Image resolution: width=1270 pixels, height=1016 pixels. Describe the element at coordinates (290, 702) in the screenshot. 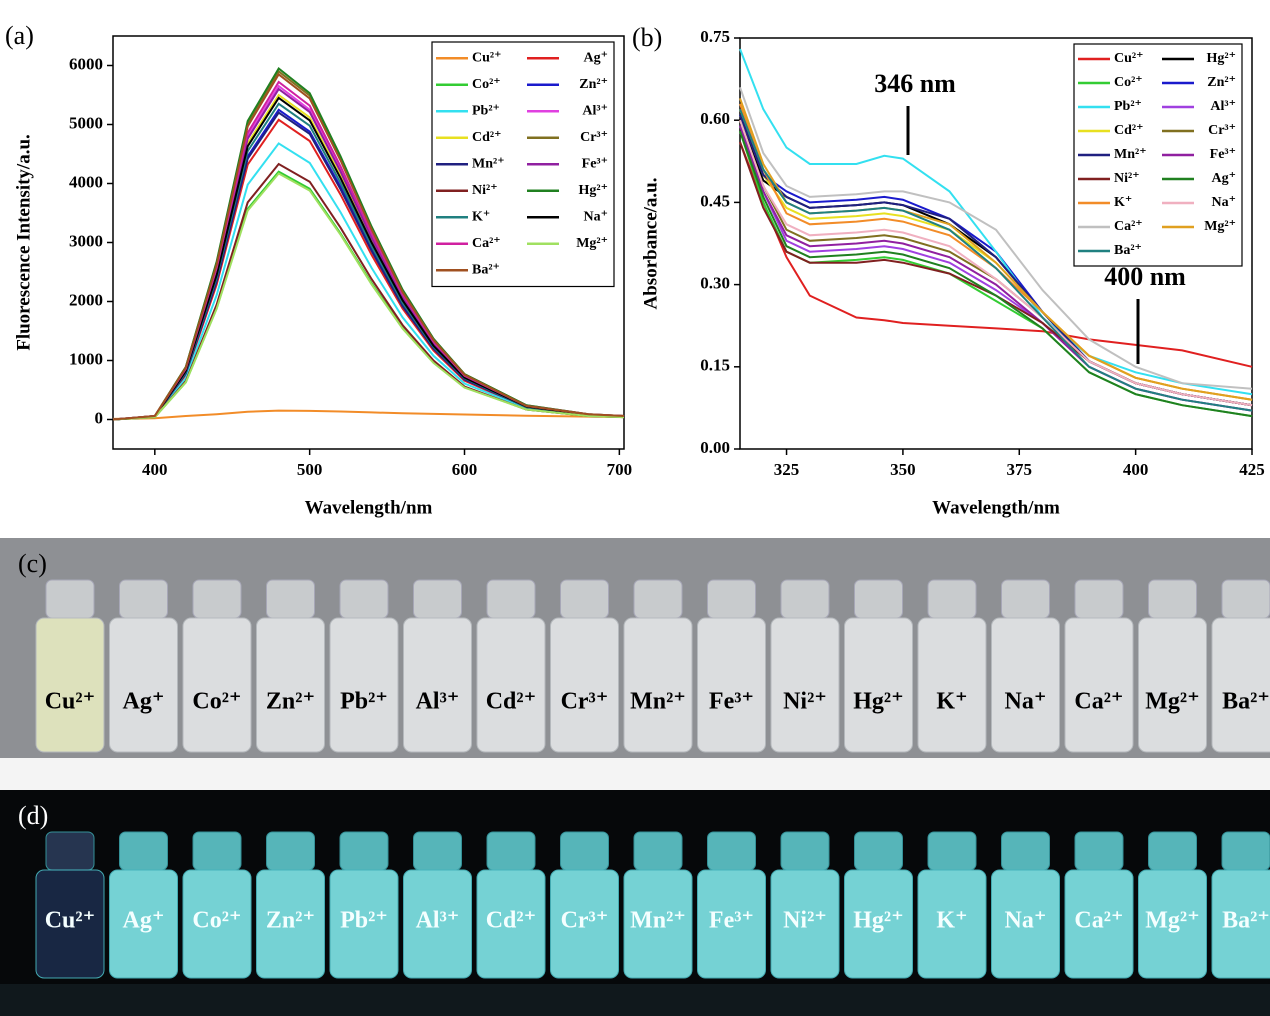

I see `vial-label: Zn²⁺` at that location.